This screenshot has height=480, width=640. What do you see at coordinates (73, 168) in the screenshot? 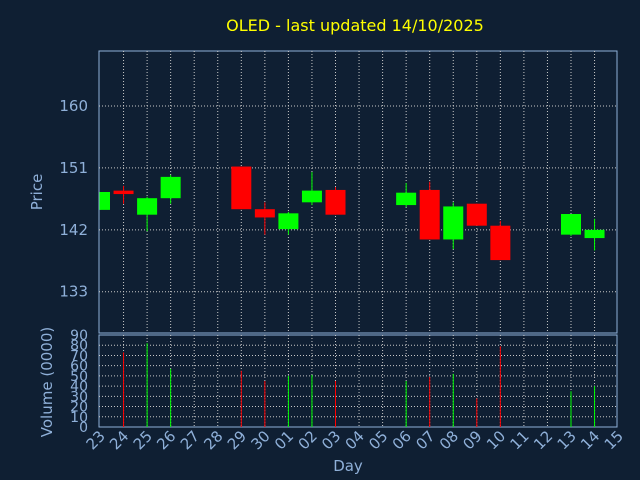
I see `price-tick-label: 151` at bounding box center [73, 168].